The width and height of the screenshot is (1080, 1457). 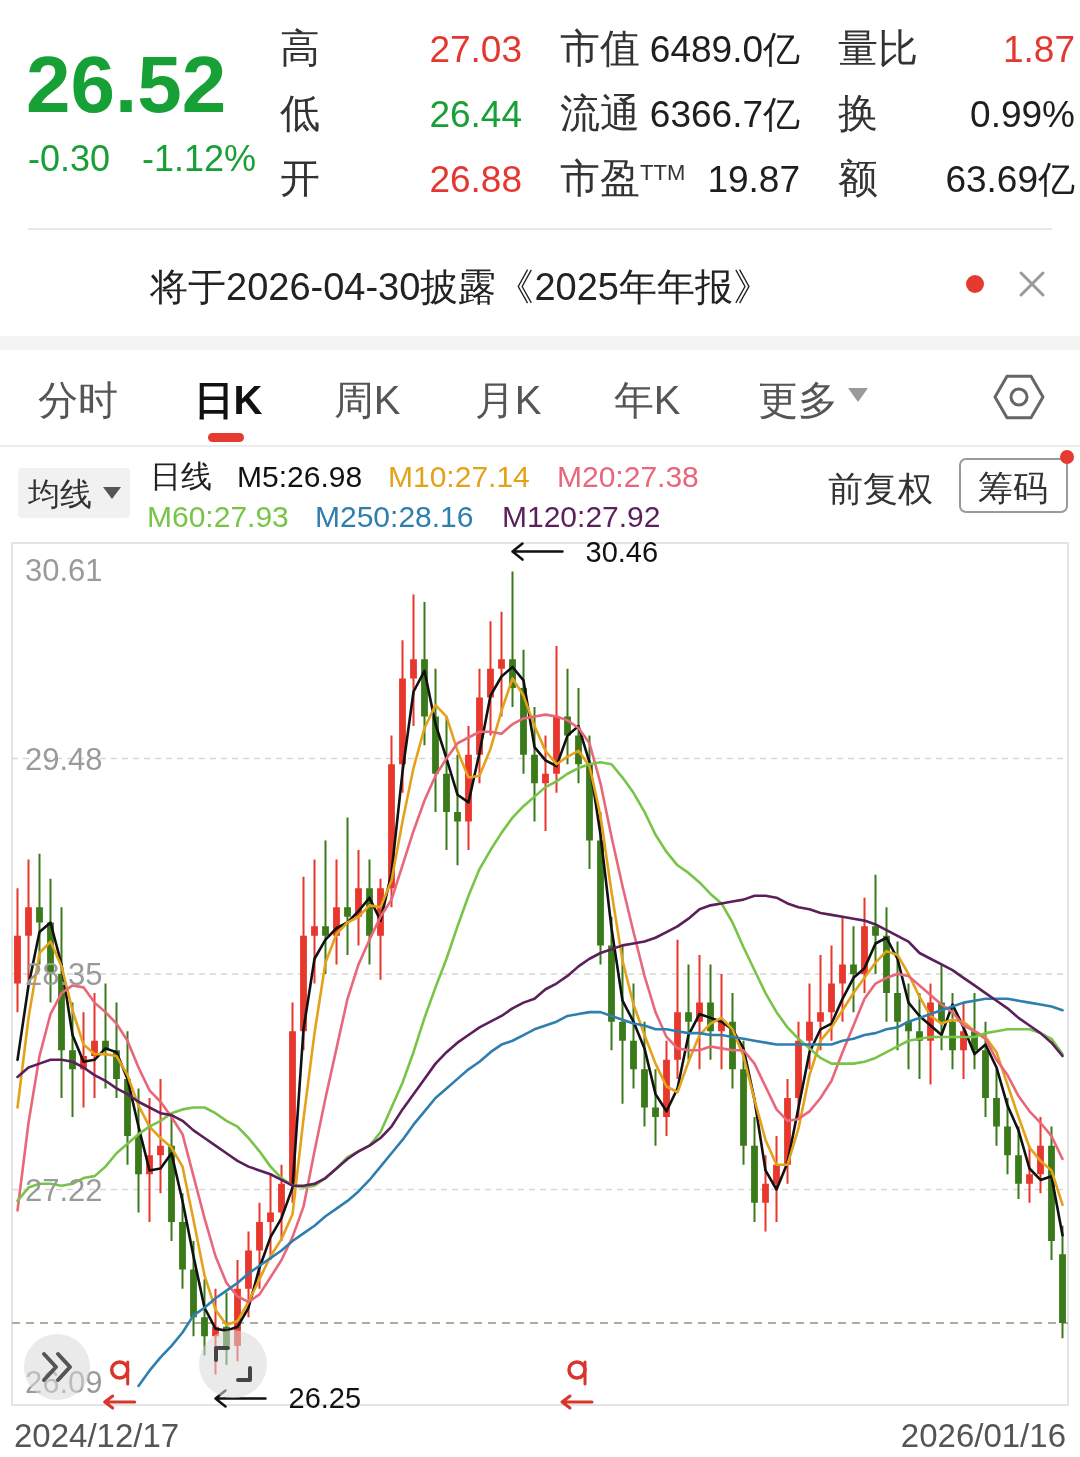 What do you see at coordinates (300, 48) in the screenshot?
I see `text: 高` at bounding box center [300, 48].